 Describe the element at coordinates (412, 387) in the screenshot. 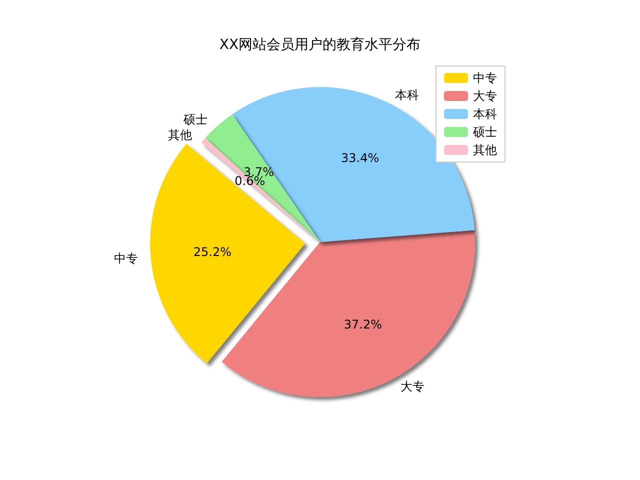

I see `slice-label: 大专` at that location.